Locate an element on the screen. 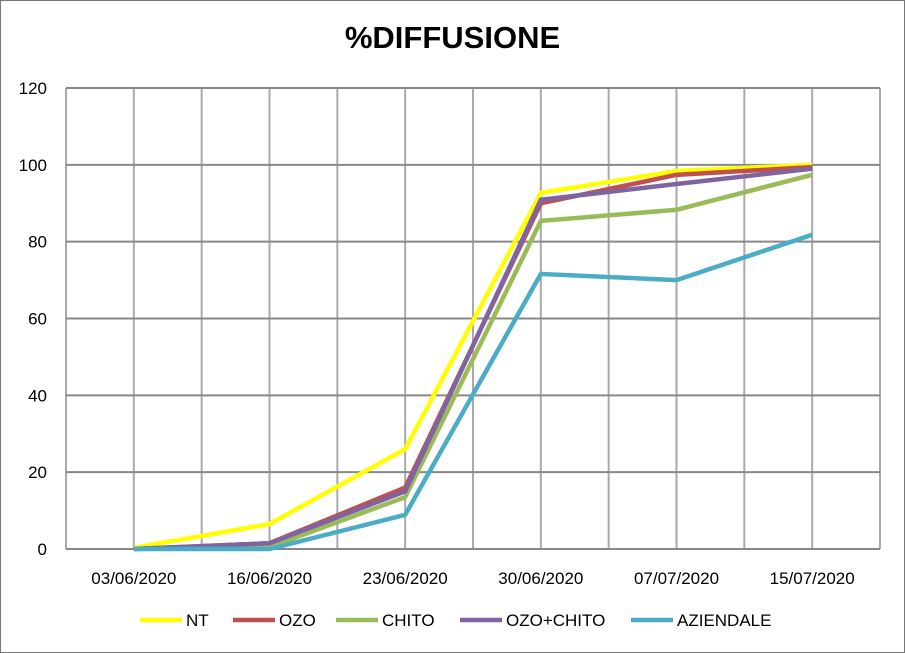 The height and width of the screenshot is (653, 905). y-tick-label: 40 is located at coordinates (37, 395).